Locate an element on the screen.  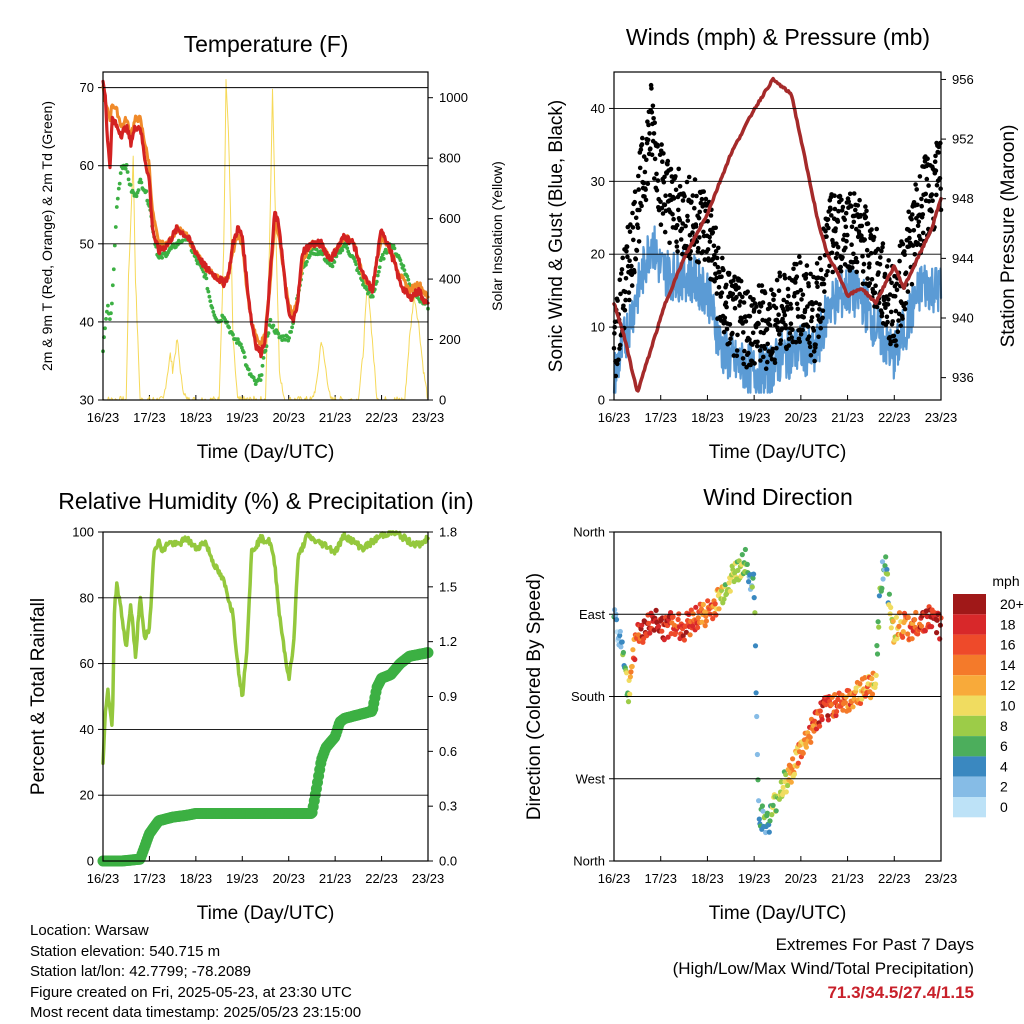
y-right-tick-label: 940 is located at coordinates (963, 318).